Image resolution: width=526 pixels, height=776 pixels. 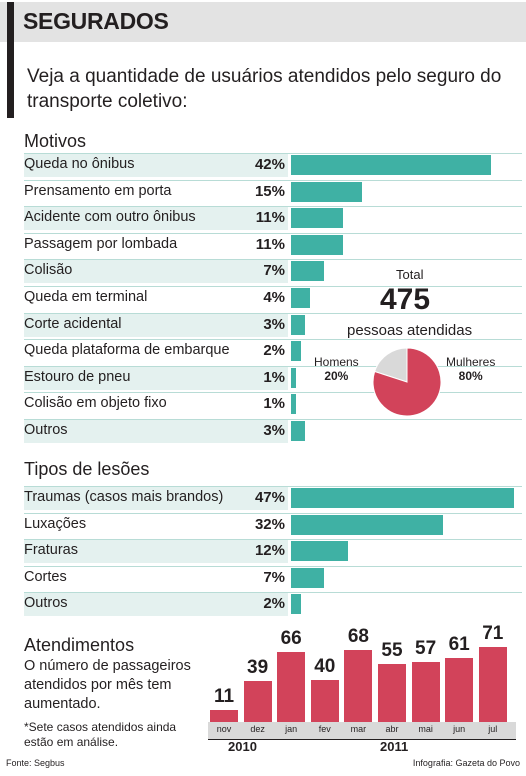 I want to click on motivos-value-label: 15%, so click(x=269, y=191).